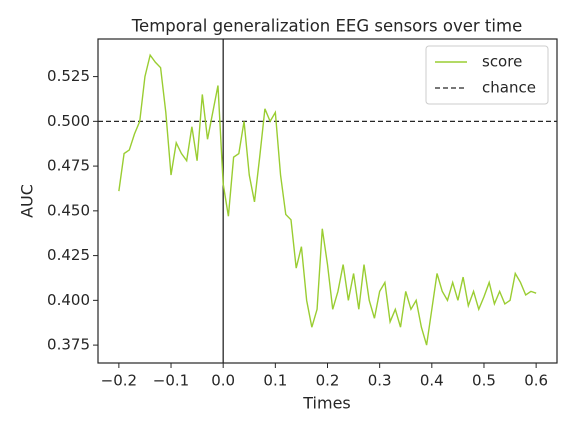  Describe the element at coordinates (171, 381) in the screenshot. I see `x-tick-label: −0.1` at that location.